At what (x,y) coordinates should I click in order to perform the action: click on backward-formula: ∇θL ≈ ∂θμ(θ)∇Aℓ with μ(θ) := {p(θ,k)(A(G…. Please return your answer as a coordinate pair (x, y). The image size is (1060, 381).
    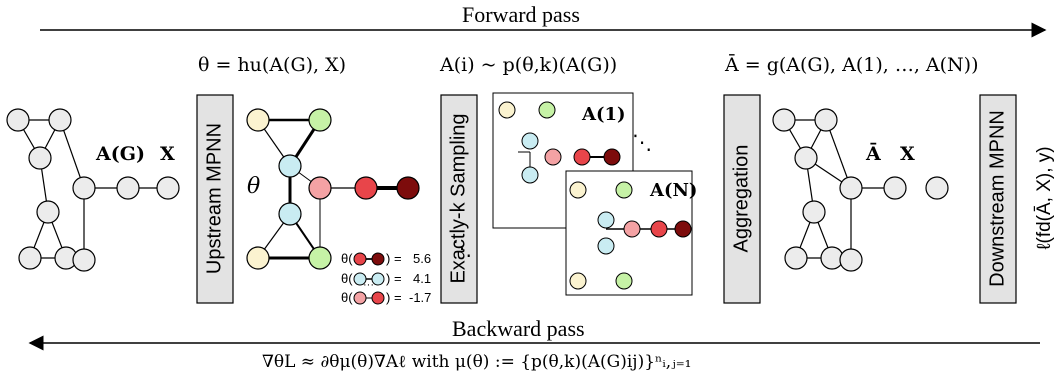
    Looking at the image, I should click on (477, 362).